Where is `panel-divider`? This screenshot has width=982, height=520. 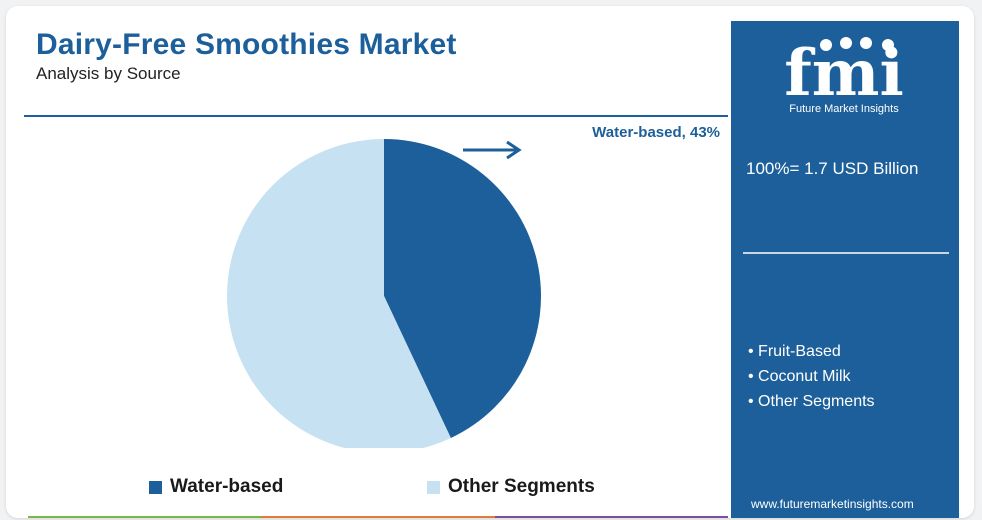
panel-divider is located at coordinates (846, 253).